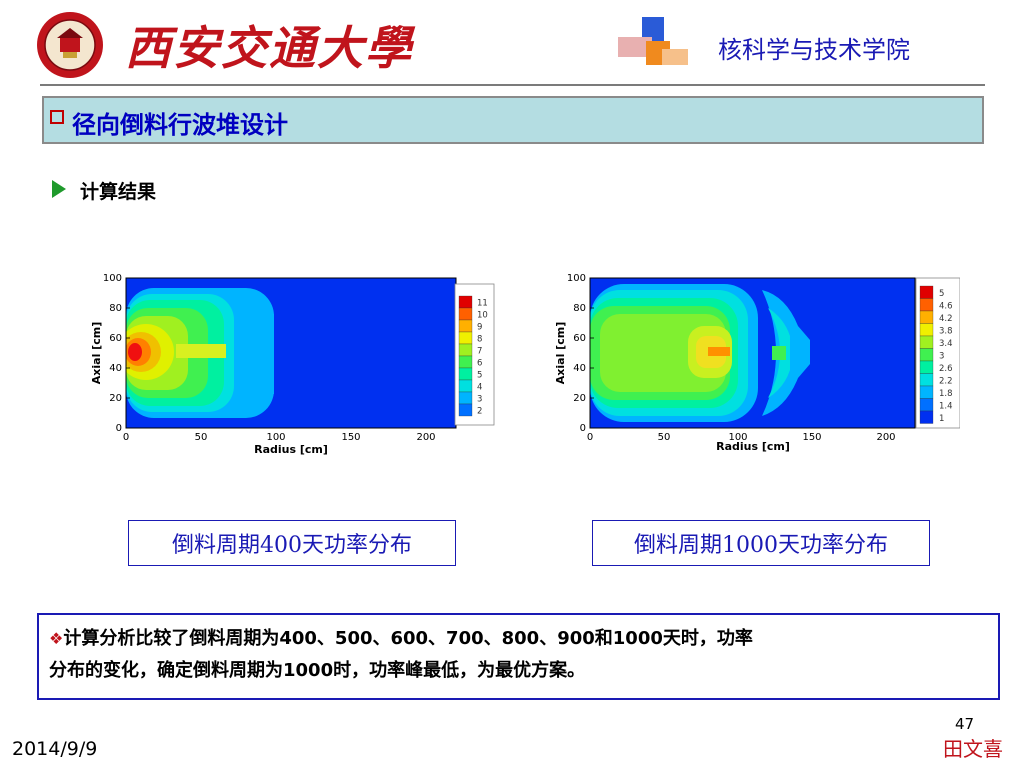 Image resolution: width=1024 pixels, height=768 pixels. Describe the element at coordinates (946, 369) in the screenshot. I see `legend-level-label: 2.6` at that location.